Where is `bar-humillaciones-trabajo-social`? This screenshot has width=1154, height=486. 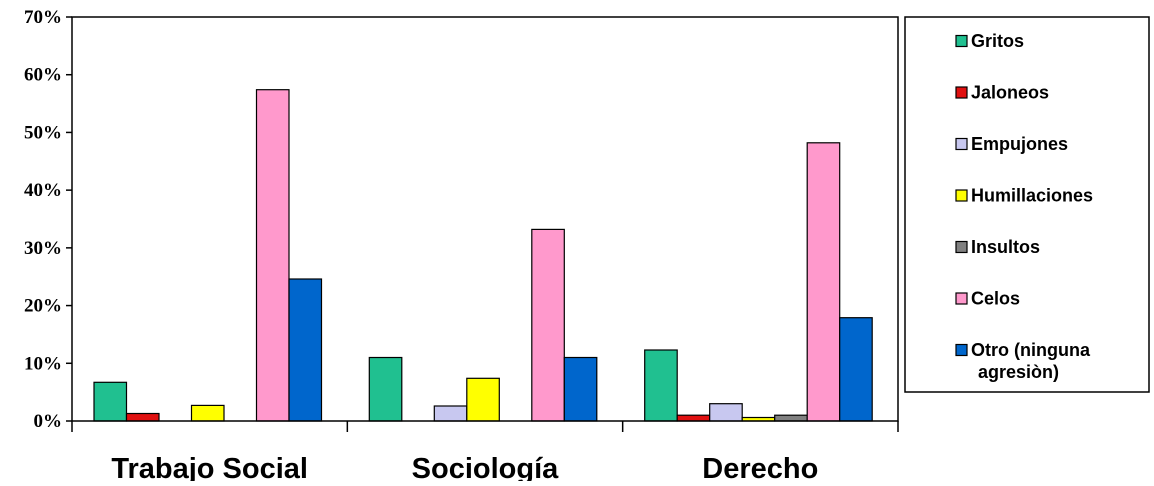 bar-humillaciones-trabajo-social is located at coordinates (207, 413).